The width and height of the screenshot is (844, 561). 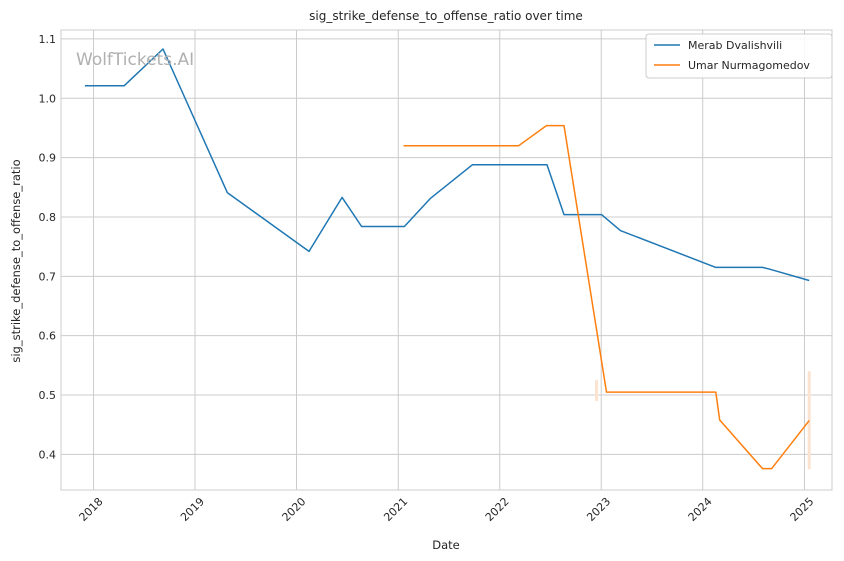 I want to click on y-tick-label: 1.0, so click(x=48, y=98).